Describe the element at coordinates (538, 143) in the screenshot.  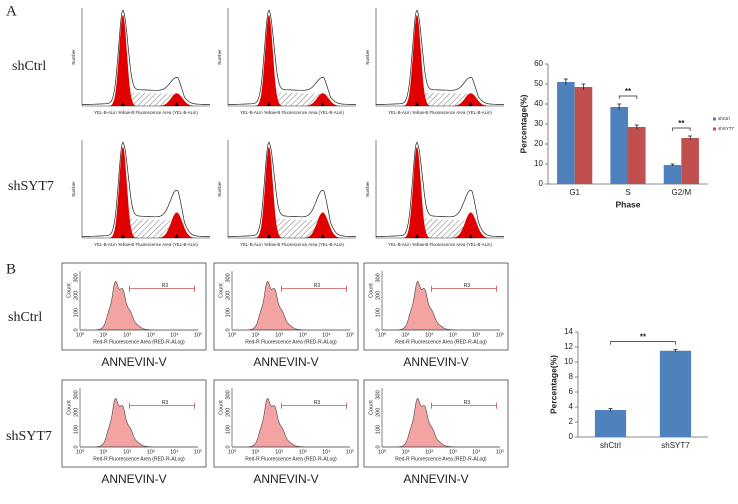
I see `y-tick-label: 20` at that location.